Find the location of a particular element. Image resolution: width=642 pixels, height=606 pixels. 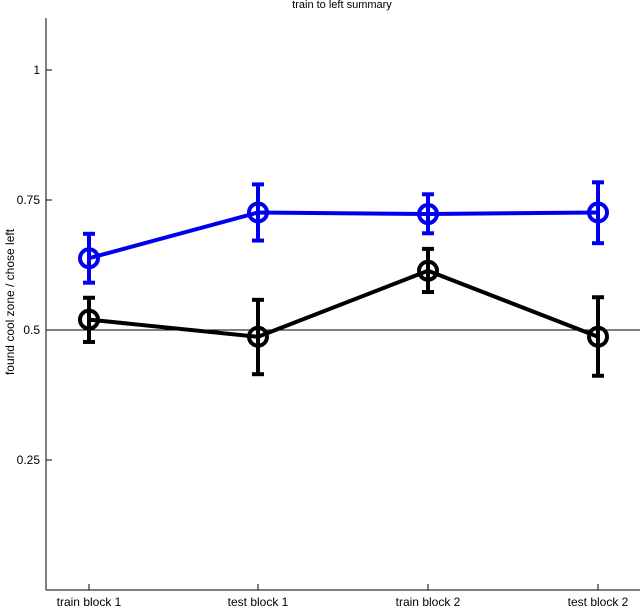

x-tick-label: test block 1 is located at coordinates (258, 600).